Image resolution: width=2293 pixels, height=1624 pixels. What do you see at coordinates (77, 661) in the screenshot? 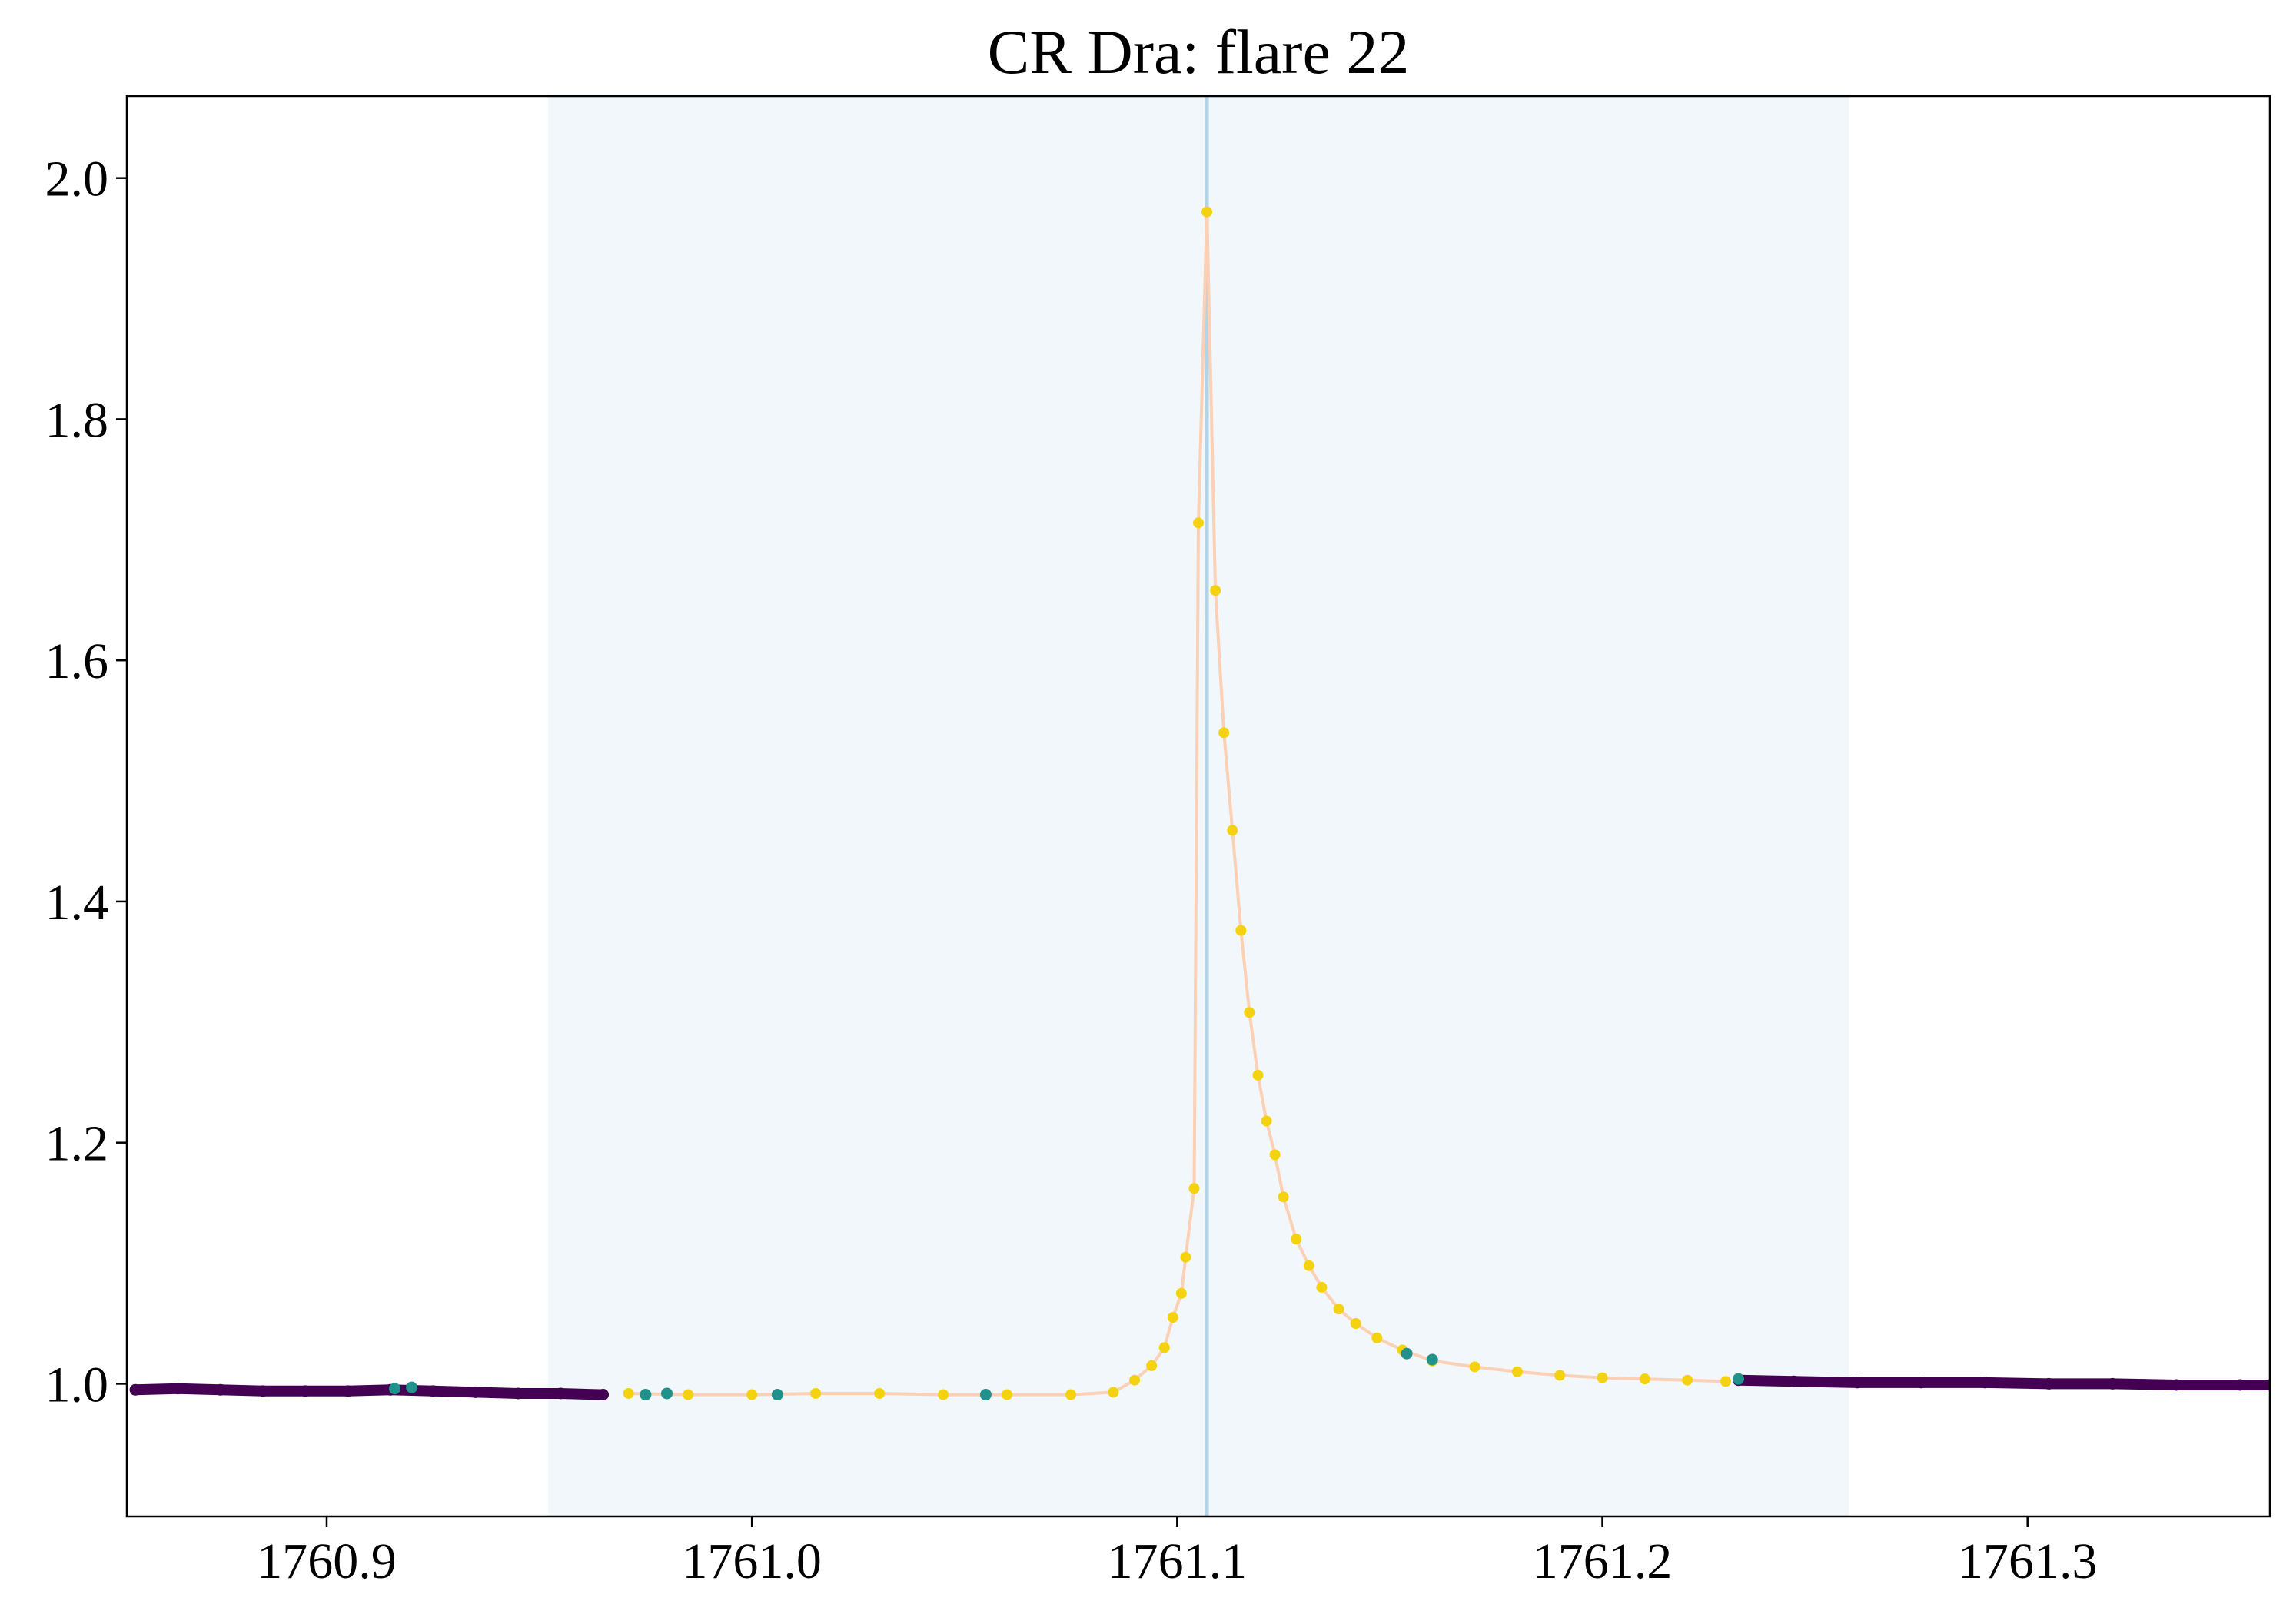
I see `y-tick-label: 1.6` at bounding box center [77, 661].